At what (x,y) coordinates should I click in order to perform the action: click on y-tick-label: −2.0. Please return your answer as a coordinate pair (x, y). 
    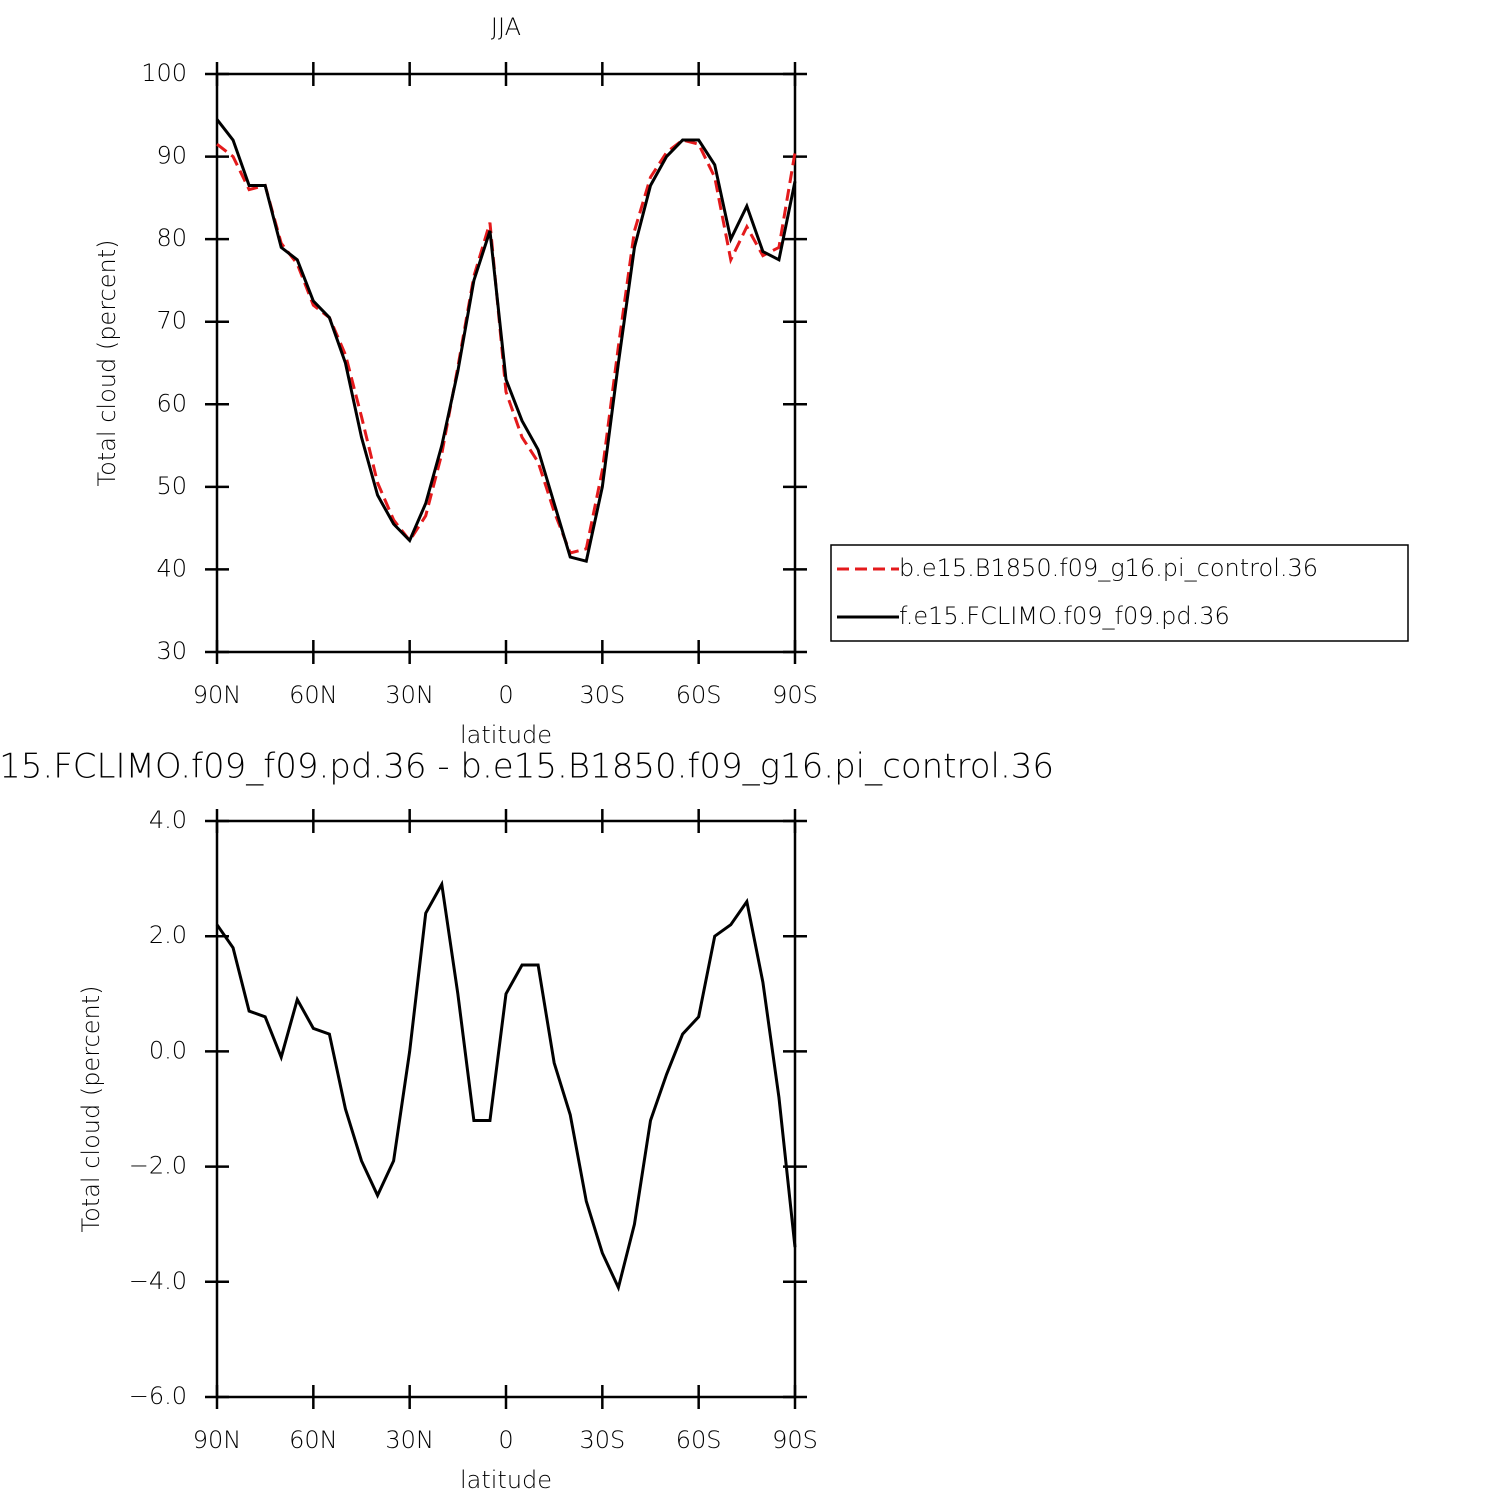
    Looking at the image, I should click on (158, 1166).